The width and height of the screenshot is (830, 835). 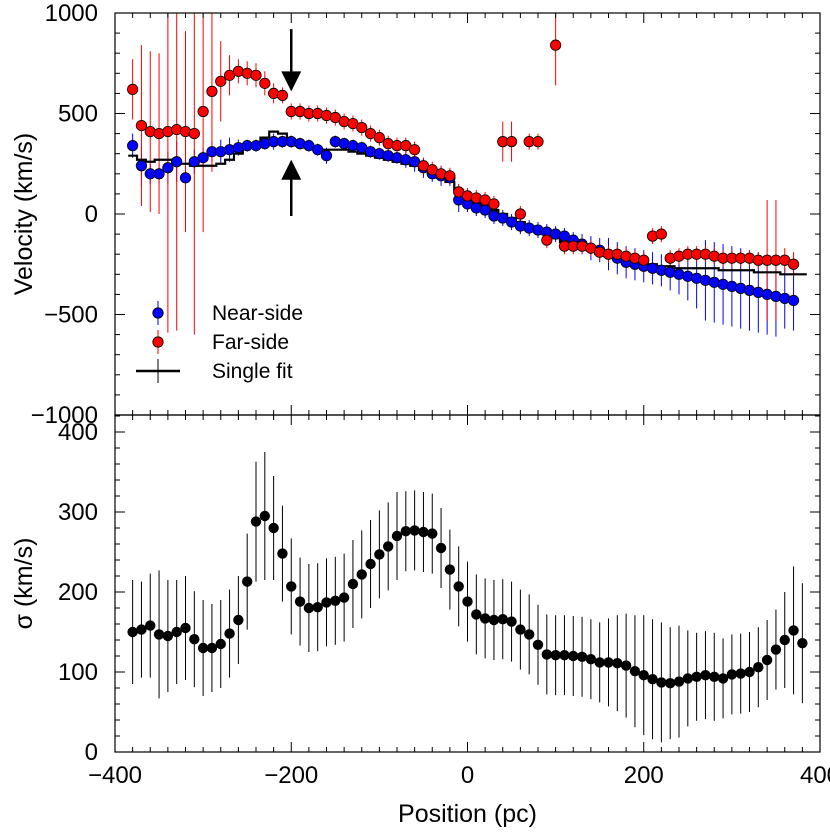 What do you see at coordinates (91, 214) in the screenshot?
I see `y-tick-label-top: 0` at bounding box center [91, 214].